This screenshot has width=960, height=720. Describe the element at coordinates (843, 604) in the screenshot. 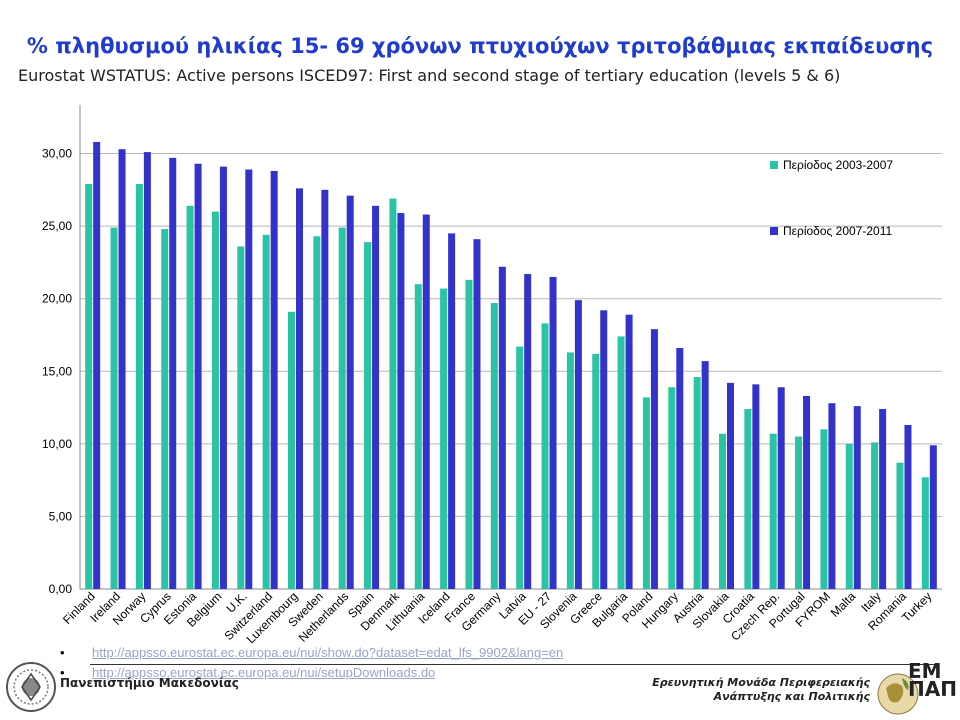

I see `x-tick-label: Malta` at that location.